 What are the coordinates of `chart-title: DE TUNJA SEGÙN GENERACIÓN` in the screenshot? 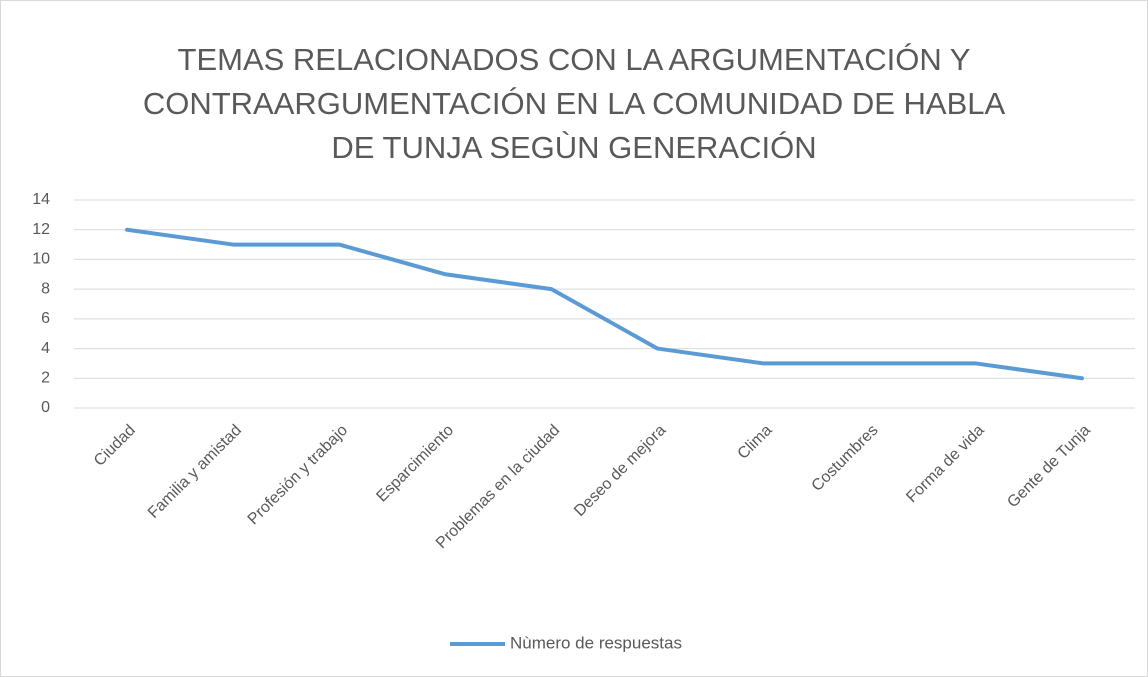 It's located at (573, 147).